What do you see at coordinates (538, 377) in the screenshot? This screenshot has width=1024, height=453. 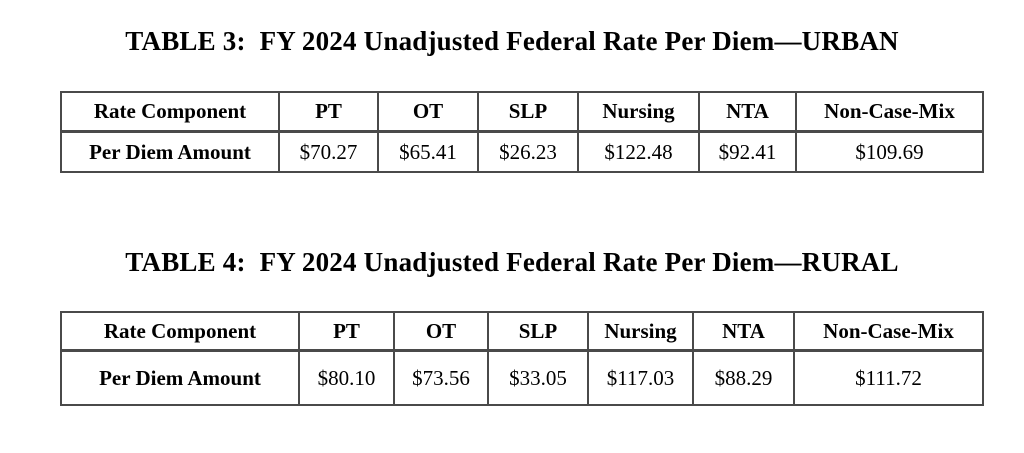 I see `rural-value-slp: $33.05` at bounding box center [538, 377].